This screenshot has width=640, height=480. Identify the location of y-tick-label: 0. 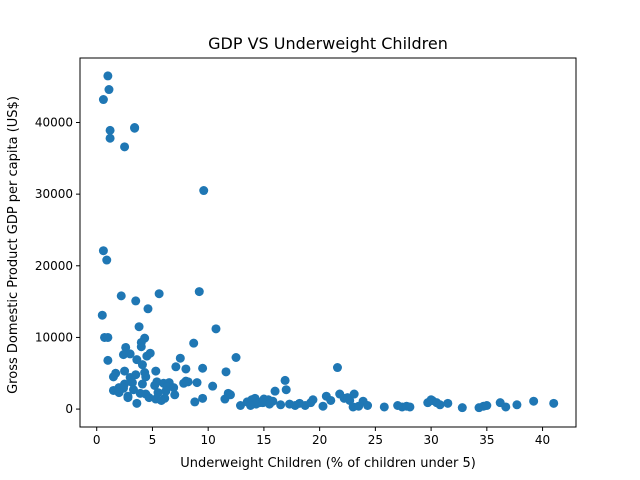
(69, 409).